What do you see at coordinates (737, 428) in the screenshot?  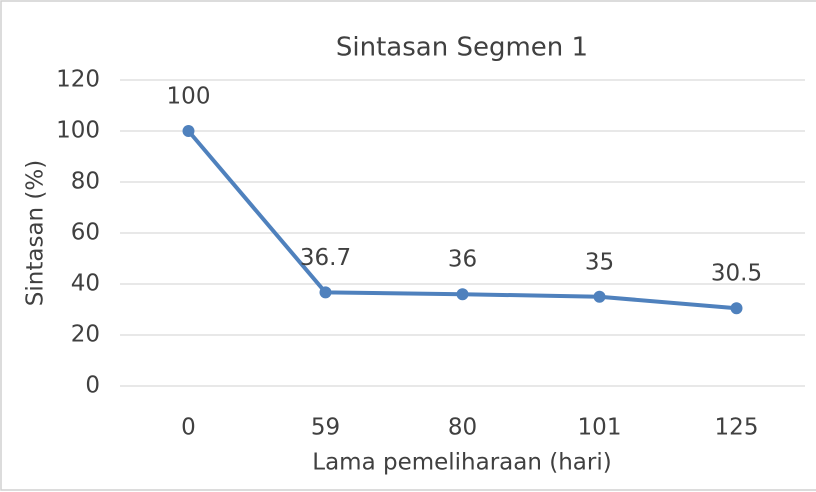 I see `x-tick-label: 125` at bounding box center [737, 428].